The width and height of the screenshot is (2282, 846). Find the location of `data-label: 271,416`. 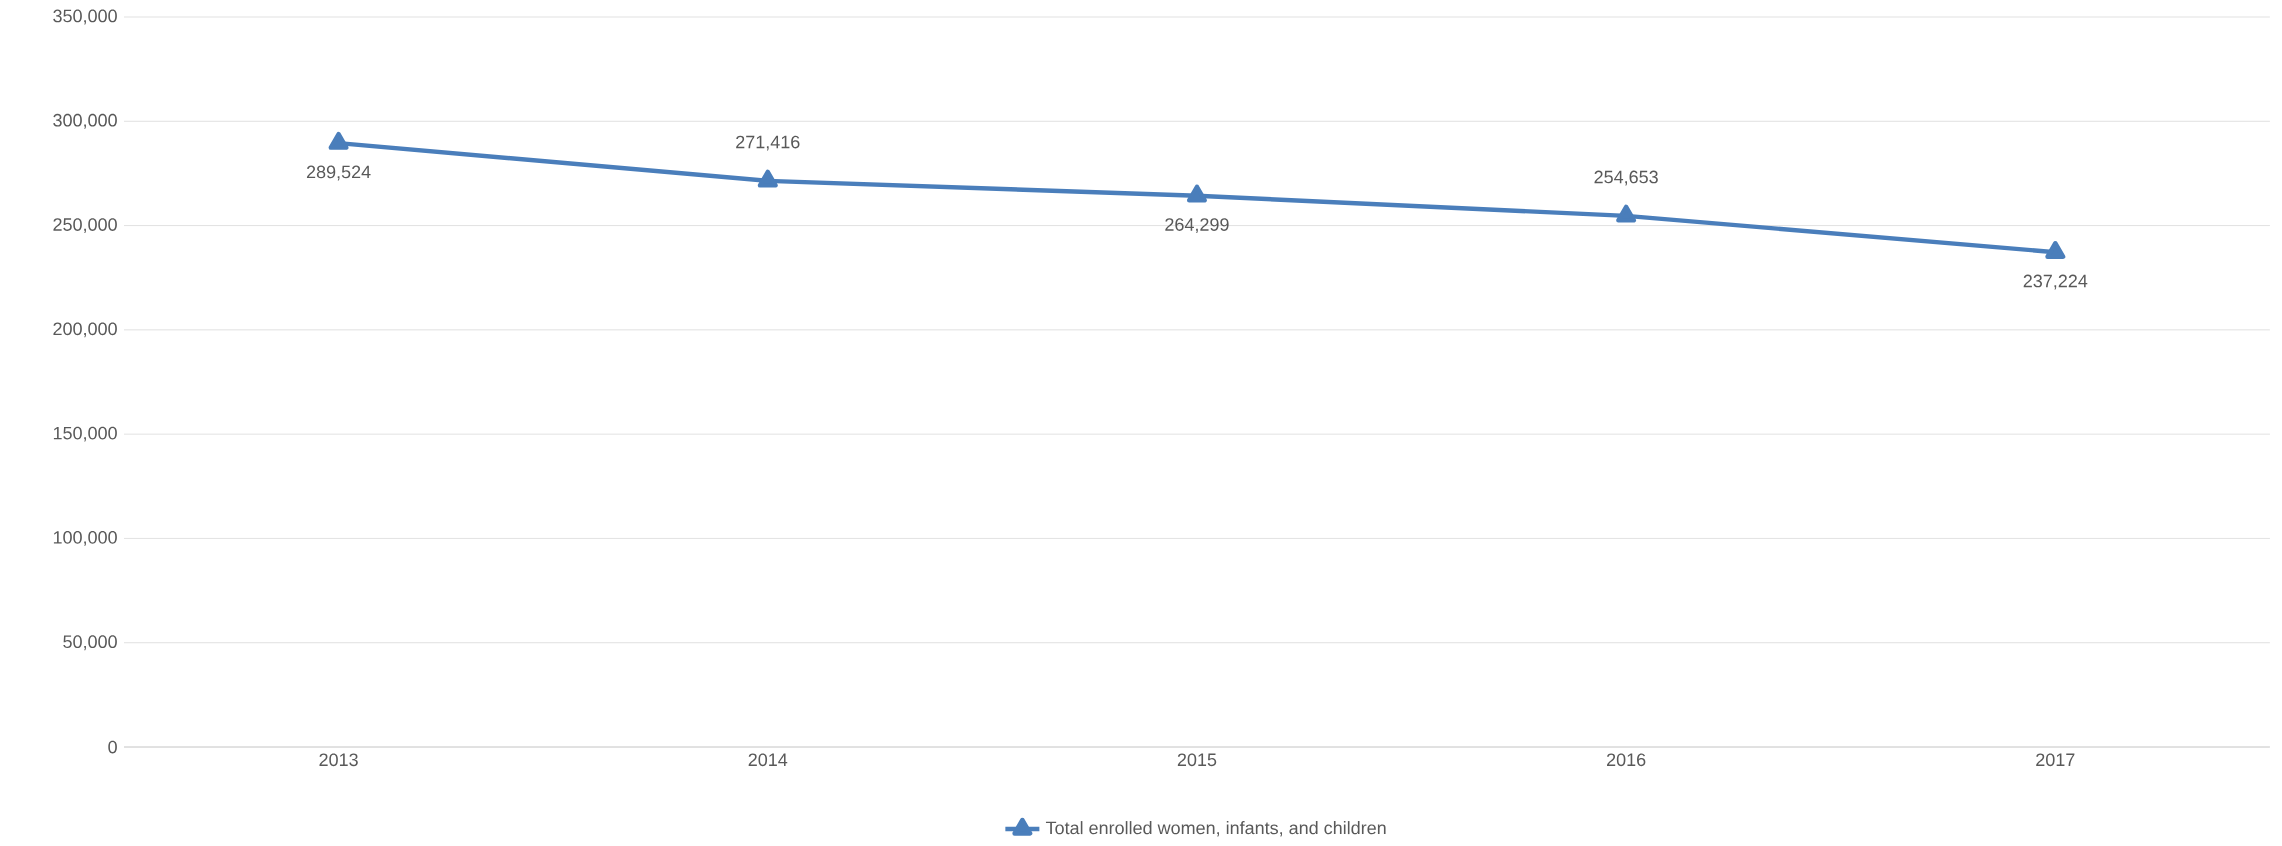

data-label: 271,416 is located at coordinates (768, 143).